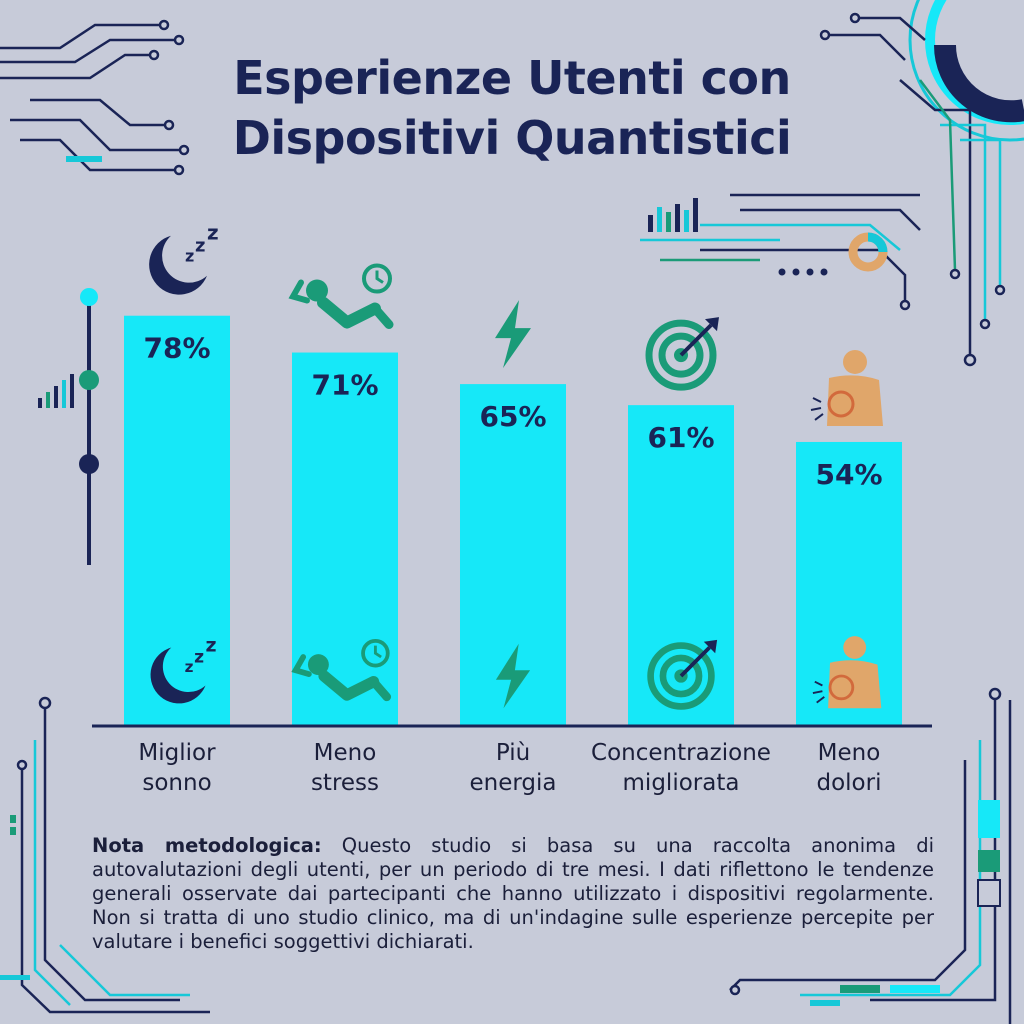 This screenshot has height=1024, width=1024. I want to click on x-axis-label-3: Più energia, so click(513, 768).